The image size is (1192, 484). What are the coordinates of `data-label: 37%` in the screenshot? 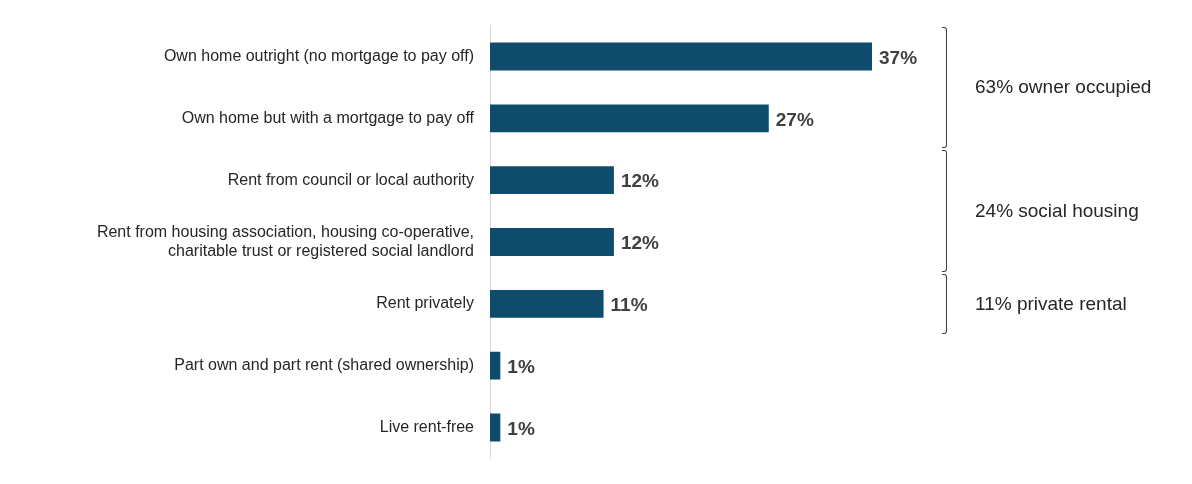 It's located at (898, 57).